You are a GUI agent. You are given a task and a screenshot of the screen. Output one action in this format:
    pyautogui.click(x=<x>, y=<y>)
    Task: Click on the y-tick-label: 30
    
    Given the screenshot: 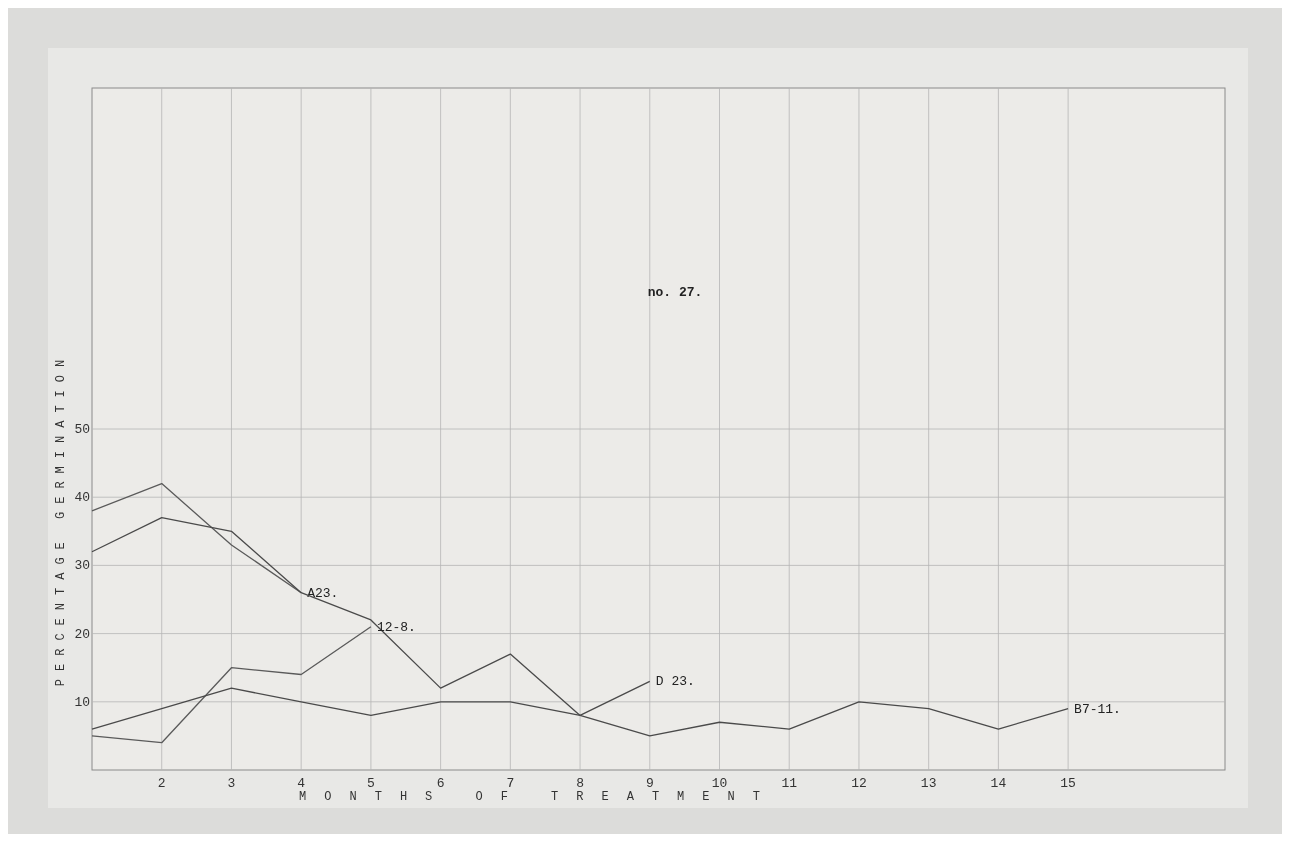 What is the action you would take?
    pyautogui.click(x=82, y=566)
    